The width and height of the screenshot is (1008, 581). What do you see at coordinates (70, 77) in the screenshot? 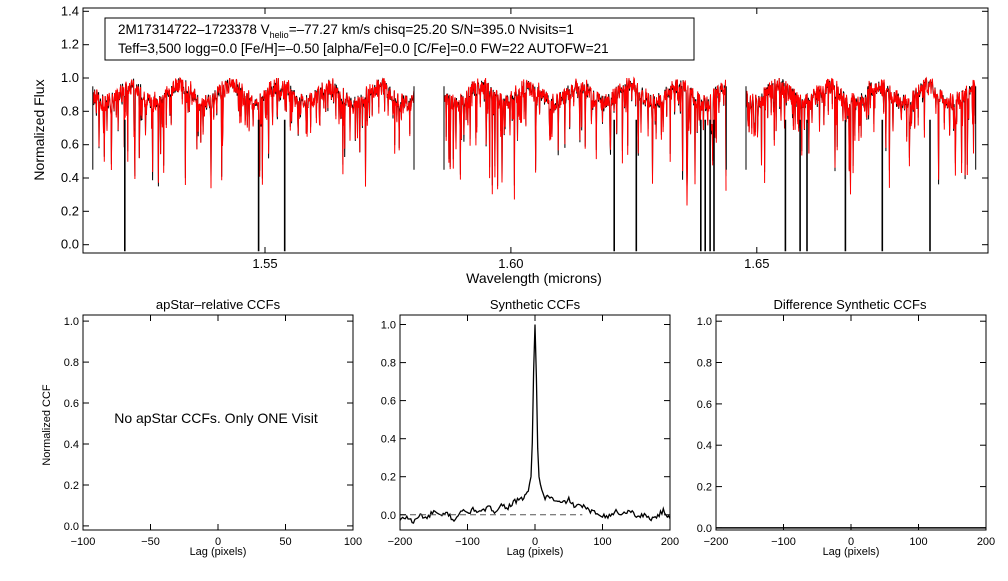
I see `spectrum-ytick-label: 1.0` at bounding box center [70, 77].